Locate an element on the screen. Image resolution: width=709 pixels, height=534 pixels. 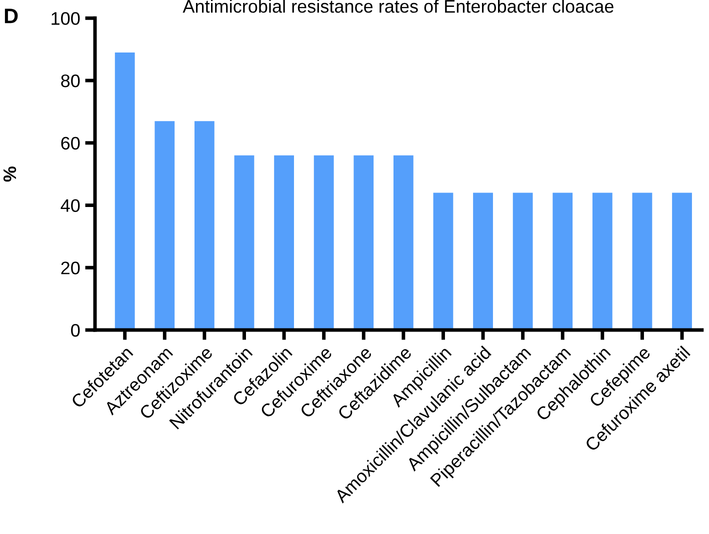
y-tick-label: 60 is located at coordinates (70, 143).